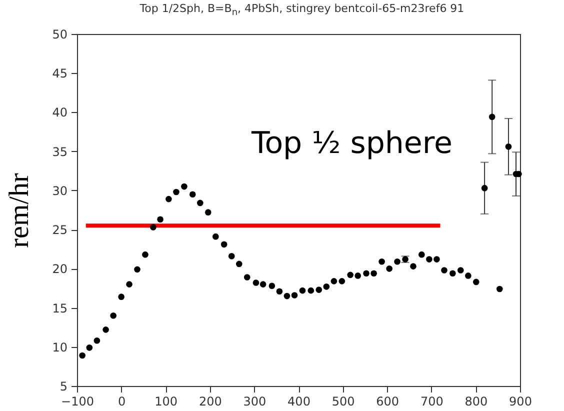 This screenshot has width=564, height=411. I want to click on y-tick-label: 45, so click(60, 73).